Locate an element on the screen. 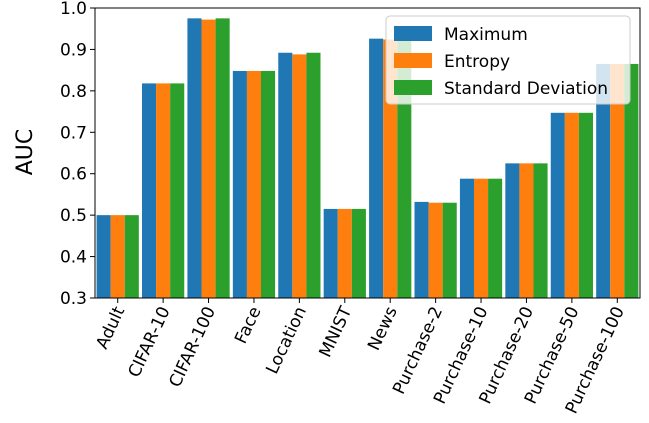  x-tick-label: Face is located at coordinates (248, 325).